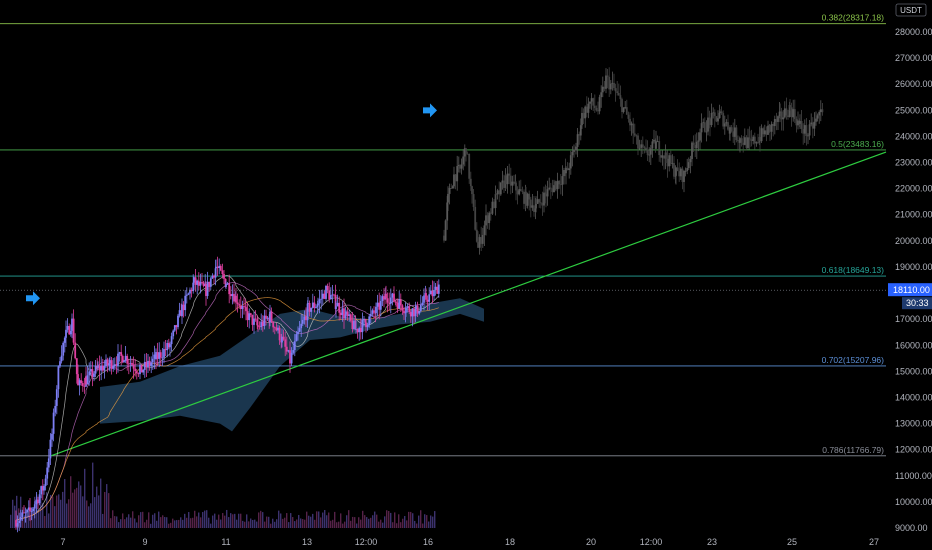 The image size is (932, 550). Describe the element at coordinates (913, 189) in the screenshot. I see `y-tick-label: 22000.00` at that location.